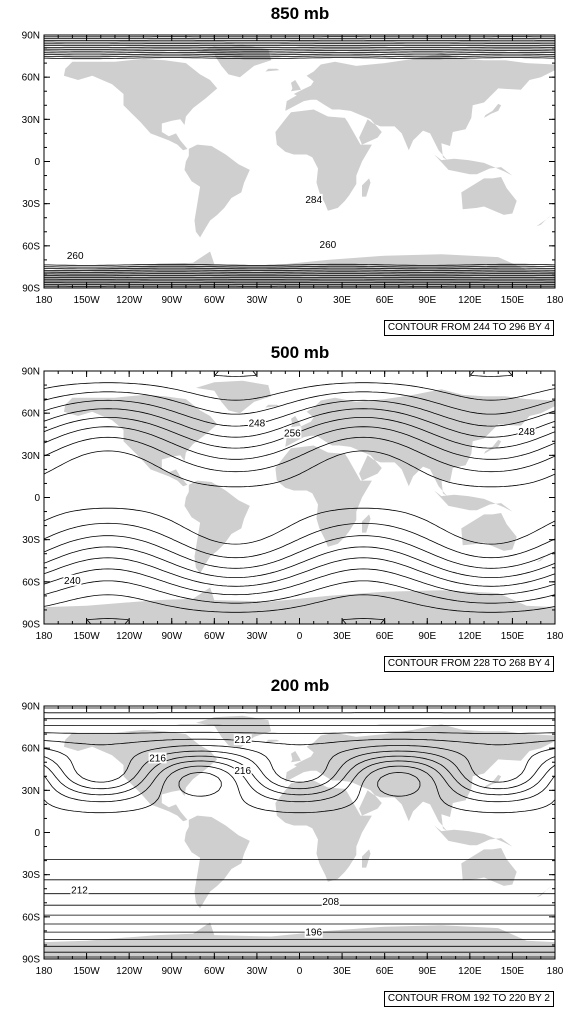 The height and width of the screenshot is (1016, 570). Describe the element at coordinates (31, 582) in the screenshot. I see `lat-tick-label: 60S` at that location.